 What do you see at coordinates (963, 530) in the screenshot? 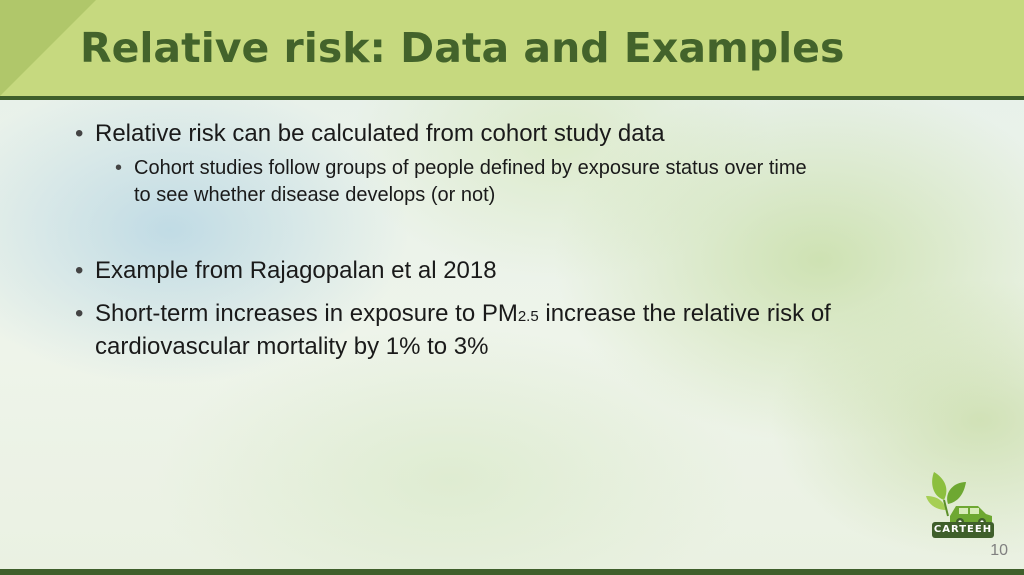
I see `logo-label: CARTEEH` at bounding box center [963, 530].